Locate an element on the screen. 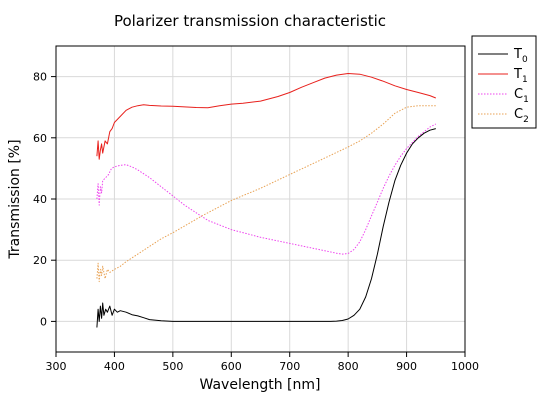 The image size is (540, 400). x-tick-label: 500 is located at coordinates (172, 366).